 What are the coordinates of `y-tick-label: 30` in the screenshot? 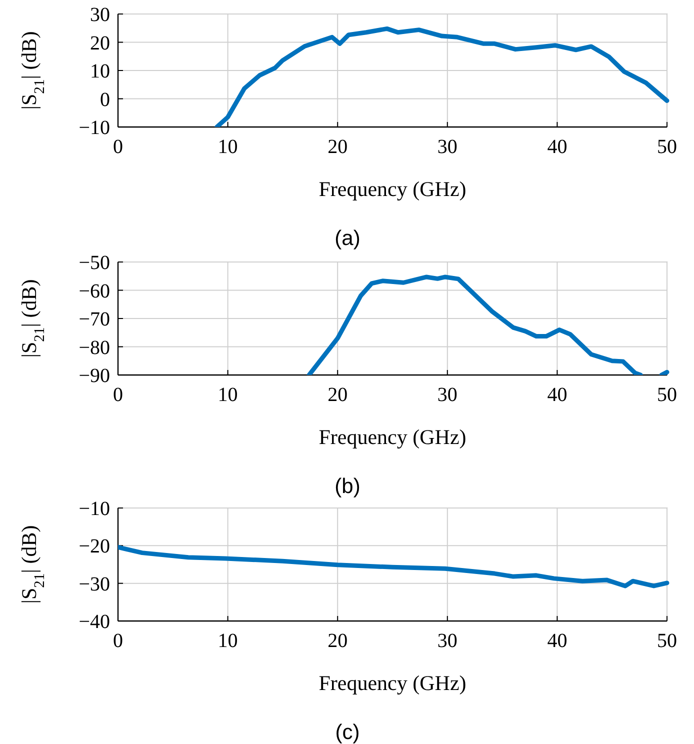 It's located at (100, 15).